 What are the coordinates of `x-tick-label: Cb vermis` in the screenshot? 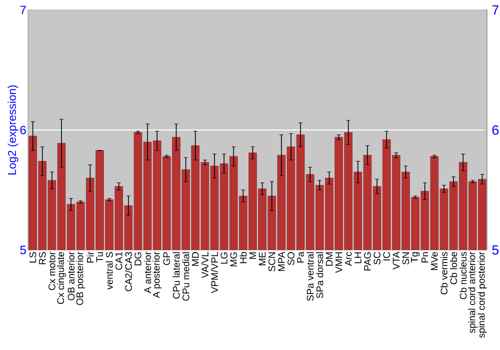 It's located at (444, 273).